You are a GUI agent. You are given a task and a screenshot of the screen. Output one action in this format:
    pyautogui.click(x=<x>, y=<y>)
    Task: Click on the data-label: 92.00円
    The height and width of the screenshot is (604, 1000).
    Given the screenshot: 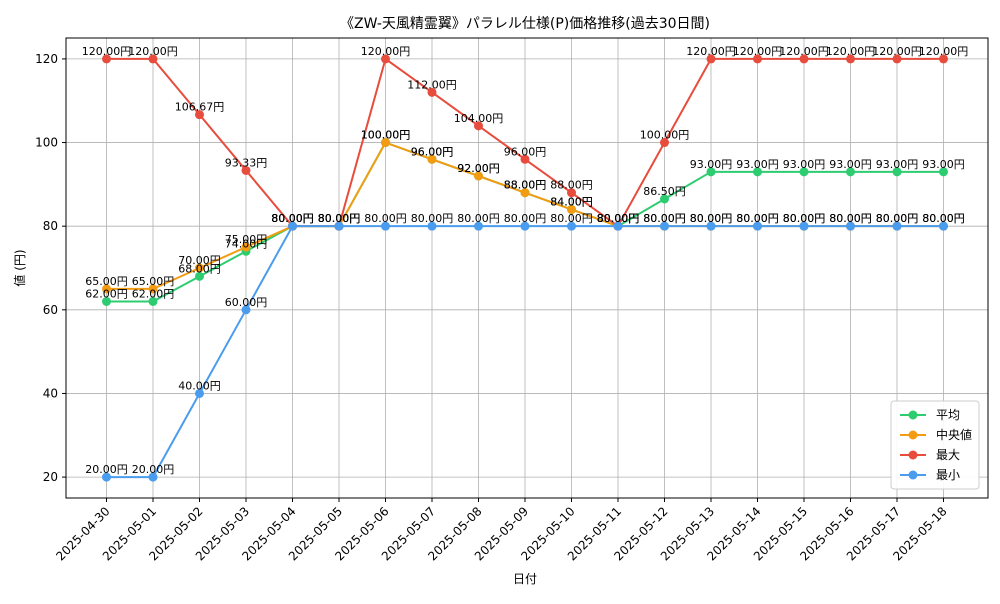 What is the action you would take?
    pyautogui.click(x=478, y=168)
    